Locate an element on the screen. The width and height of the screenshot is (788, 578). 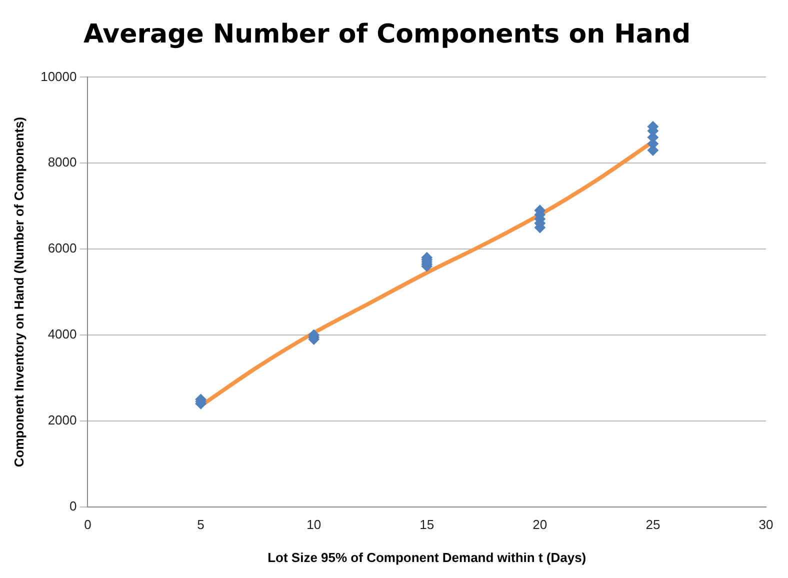
y-tick-label: 0 is located at coordinates (73, 506).